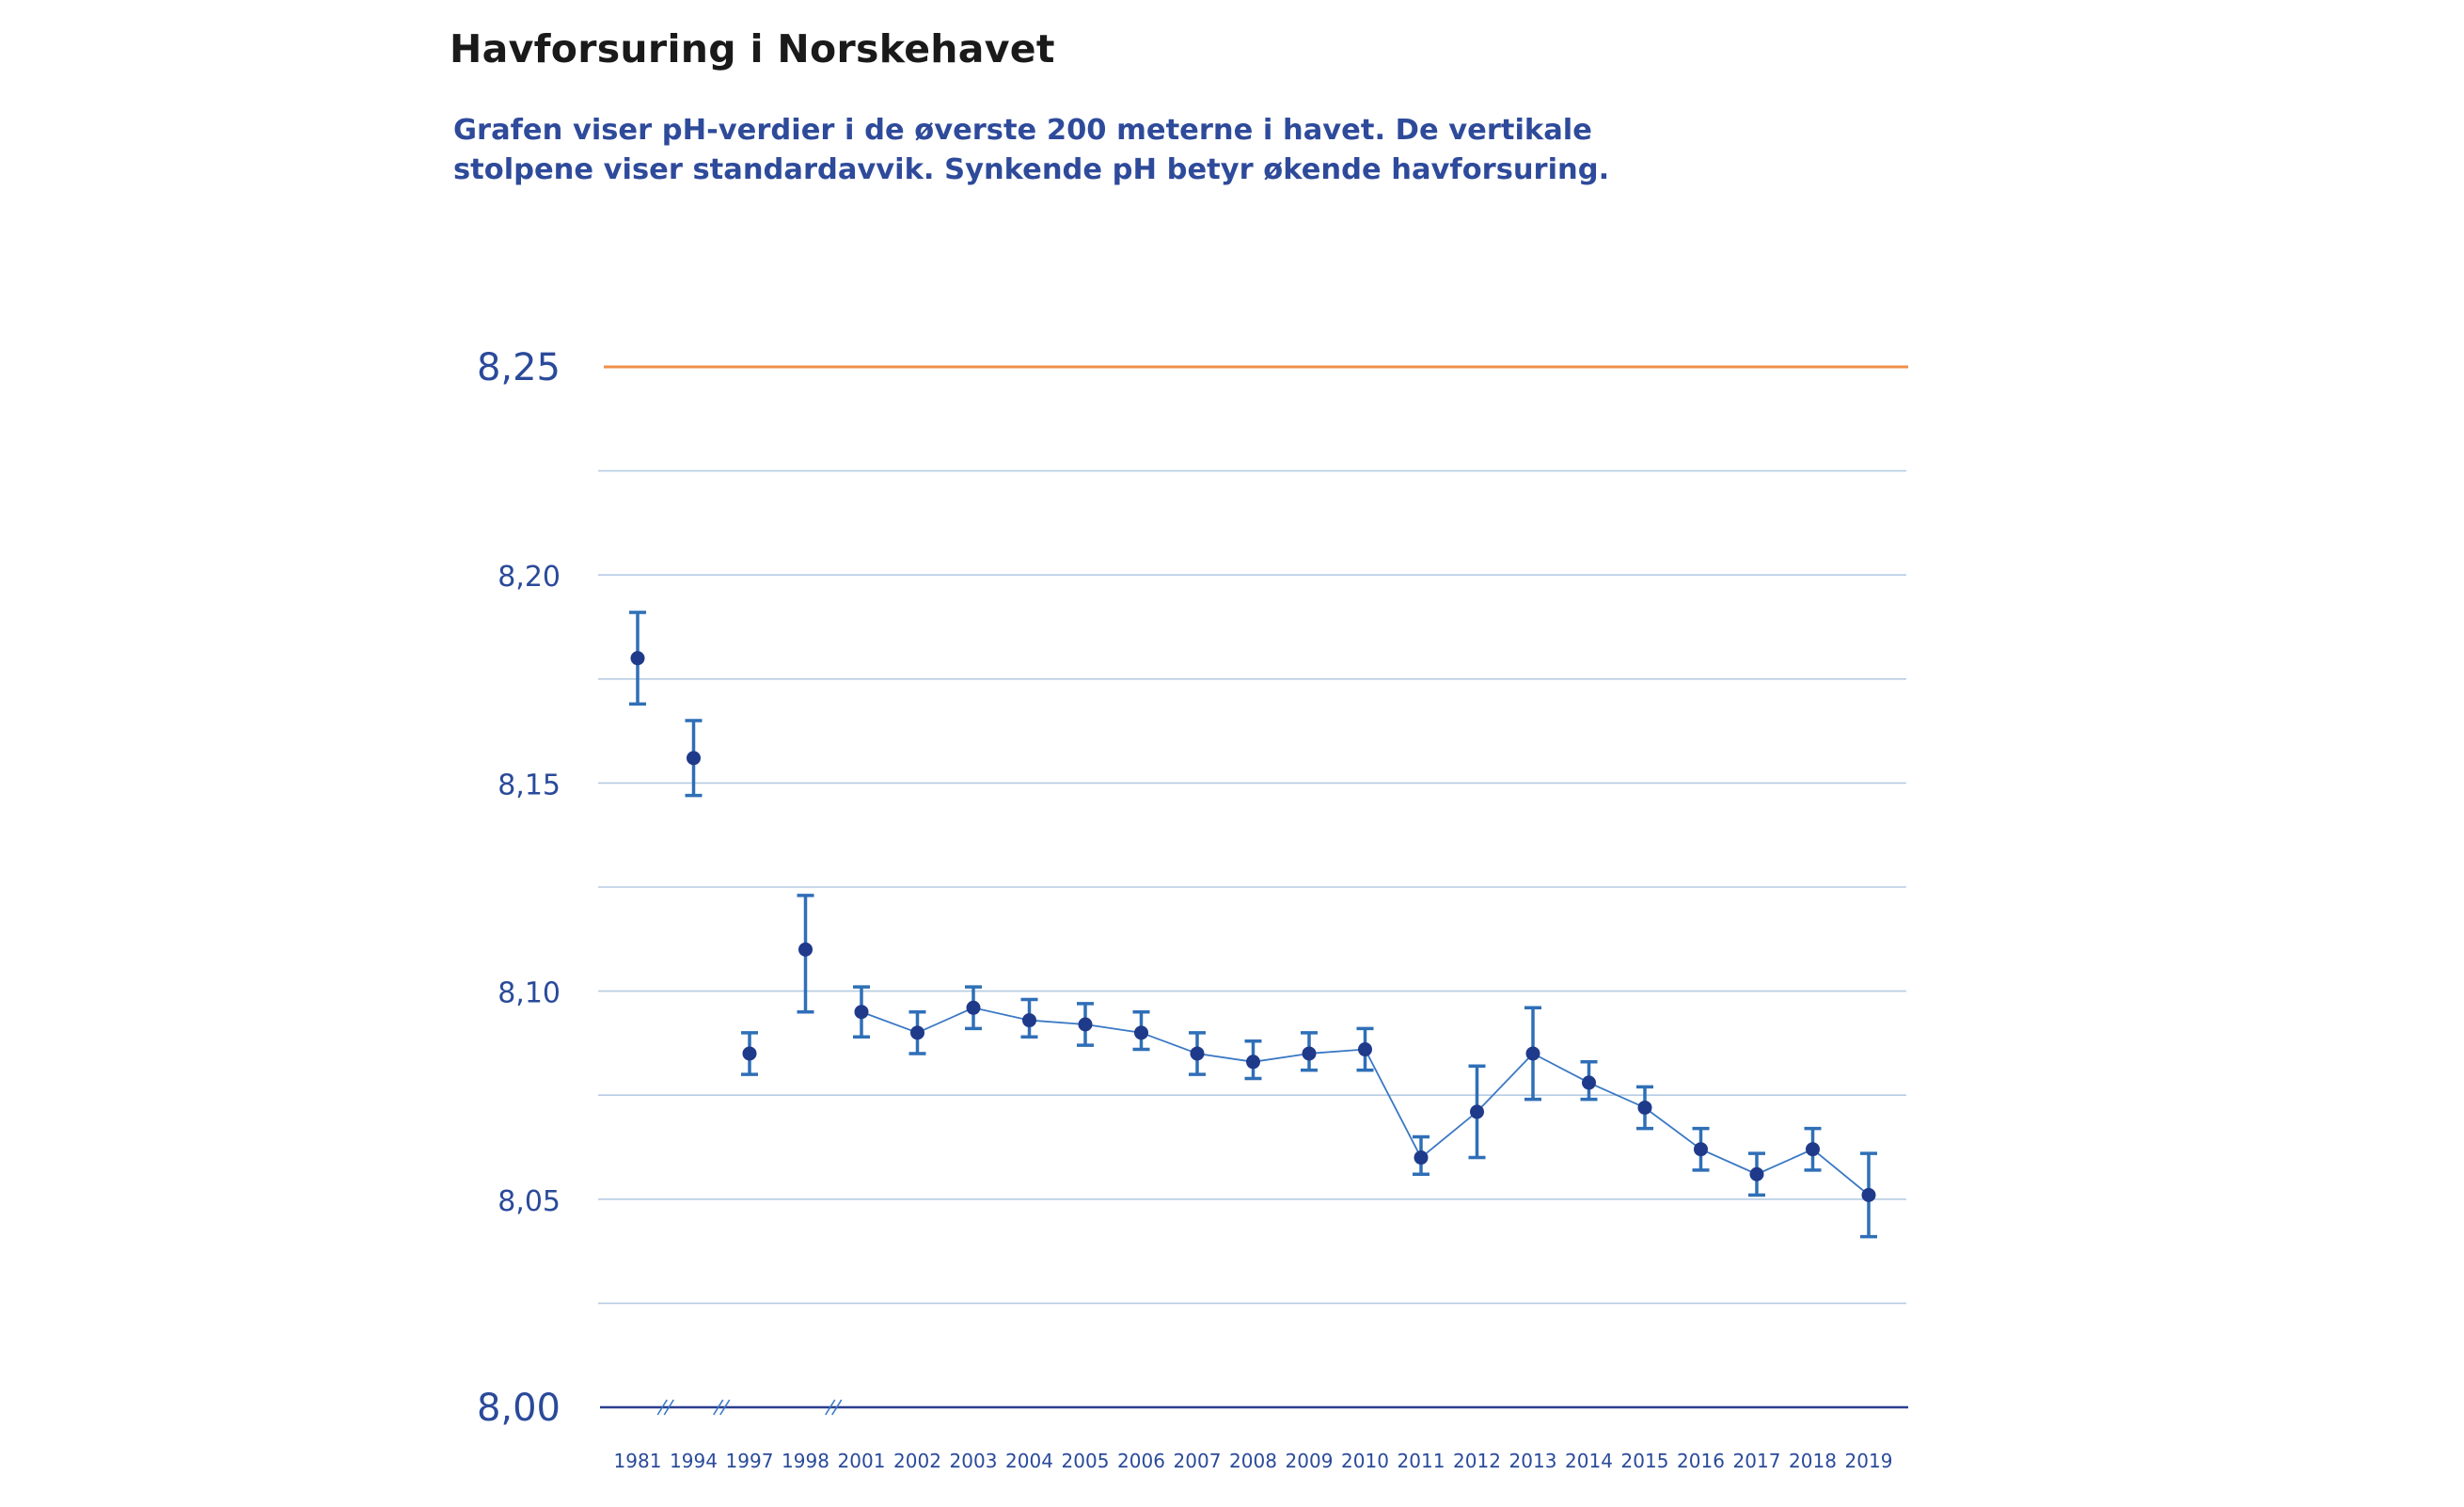 The height and width of the screenshot is (1507, 2464). Describe the element at coordinates (752, 48) in the screenshot. I see `chart-title: Havforsuring i Norskehavet` at that location.